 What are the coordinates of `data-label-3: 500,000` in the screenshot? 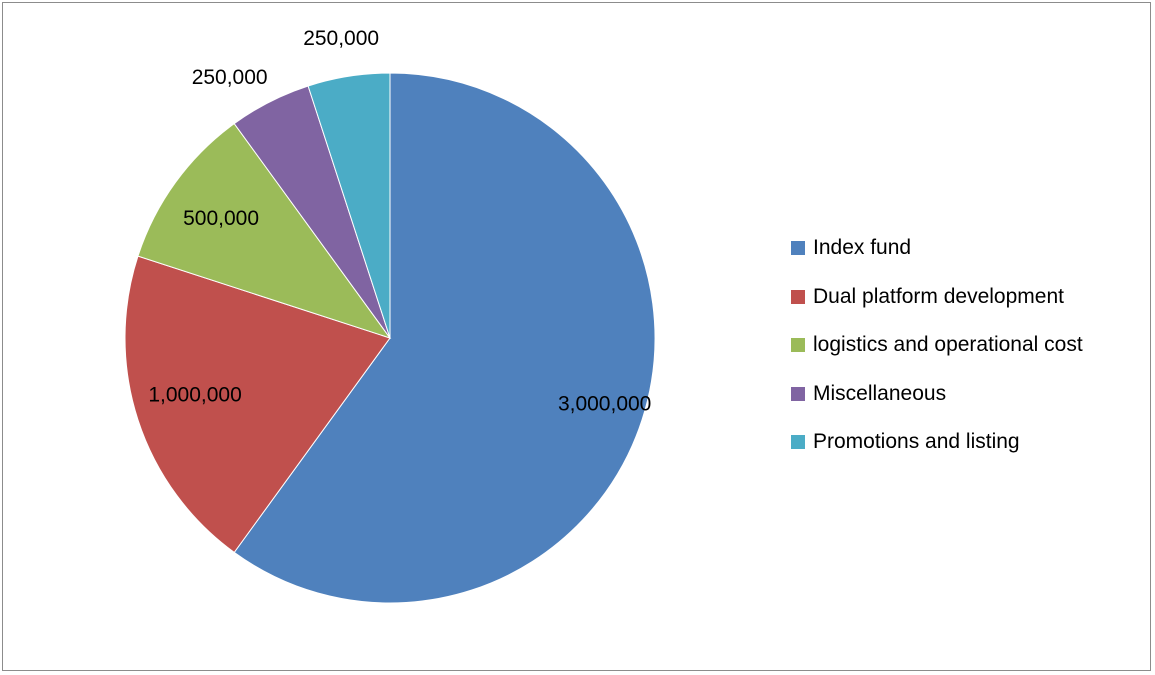 It's located at (221, 218).